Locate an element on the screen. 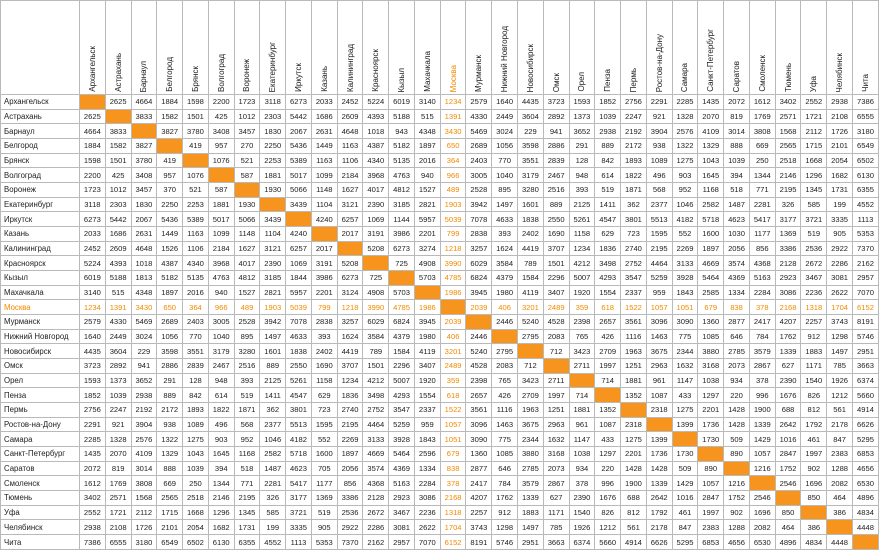 This screenshot has width=879, height=550. distance-cell: 359 is located at coordinates (582, 307).